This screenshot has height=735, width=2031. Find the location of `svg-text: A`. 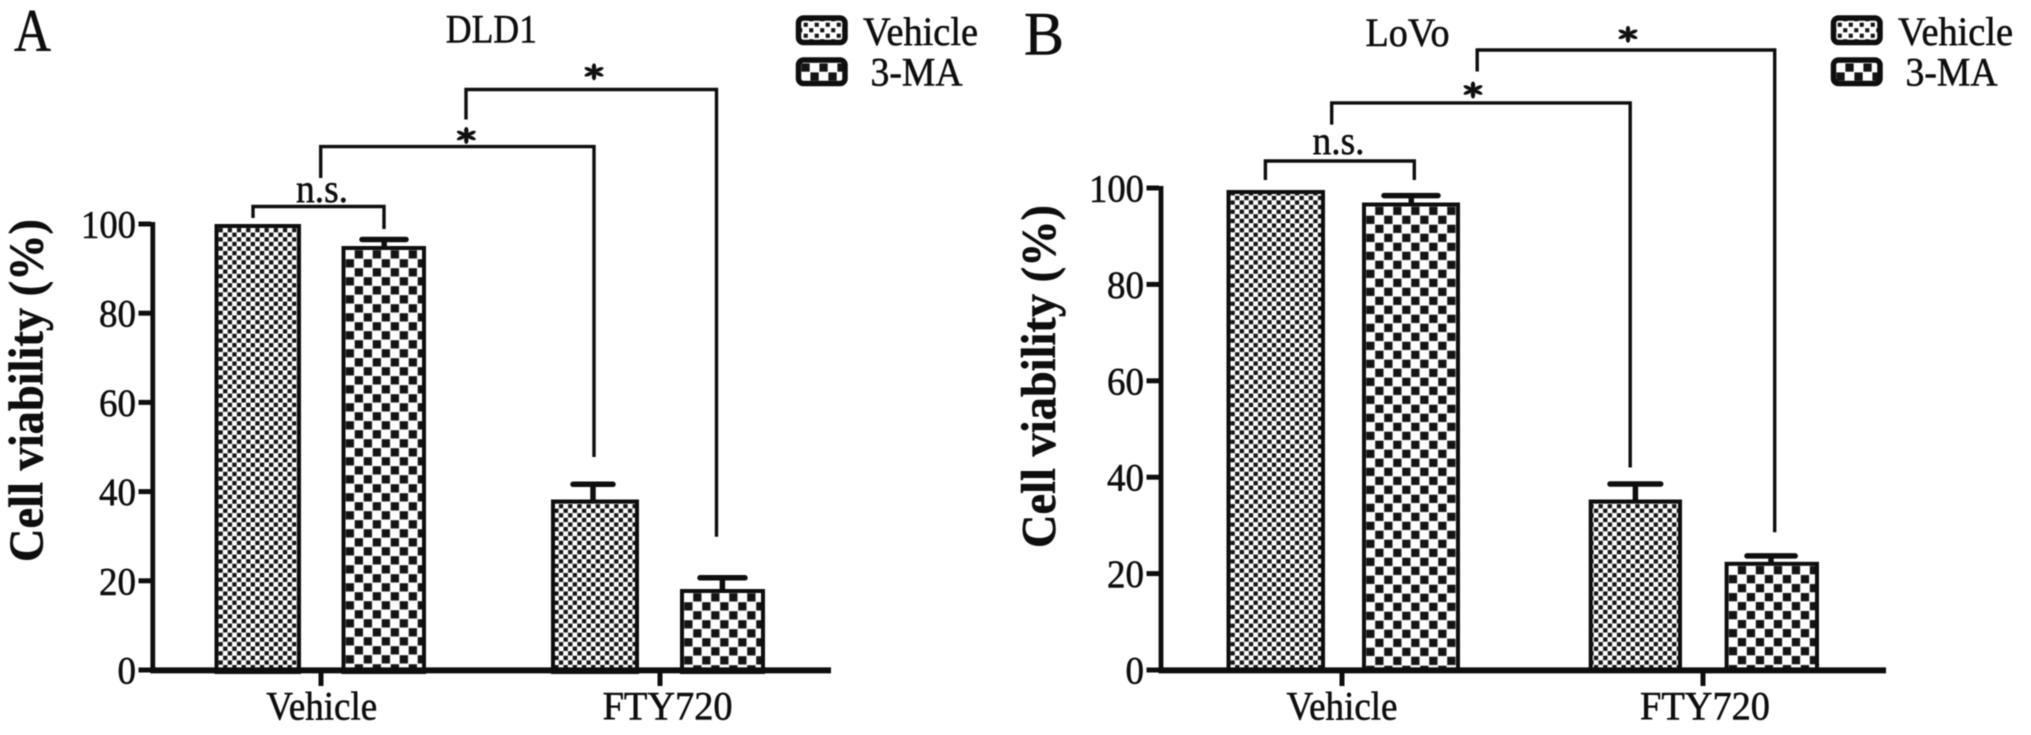

svg-text: A is located at coordinates (32, 32).